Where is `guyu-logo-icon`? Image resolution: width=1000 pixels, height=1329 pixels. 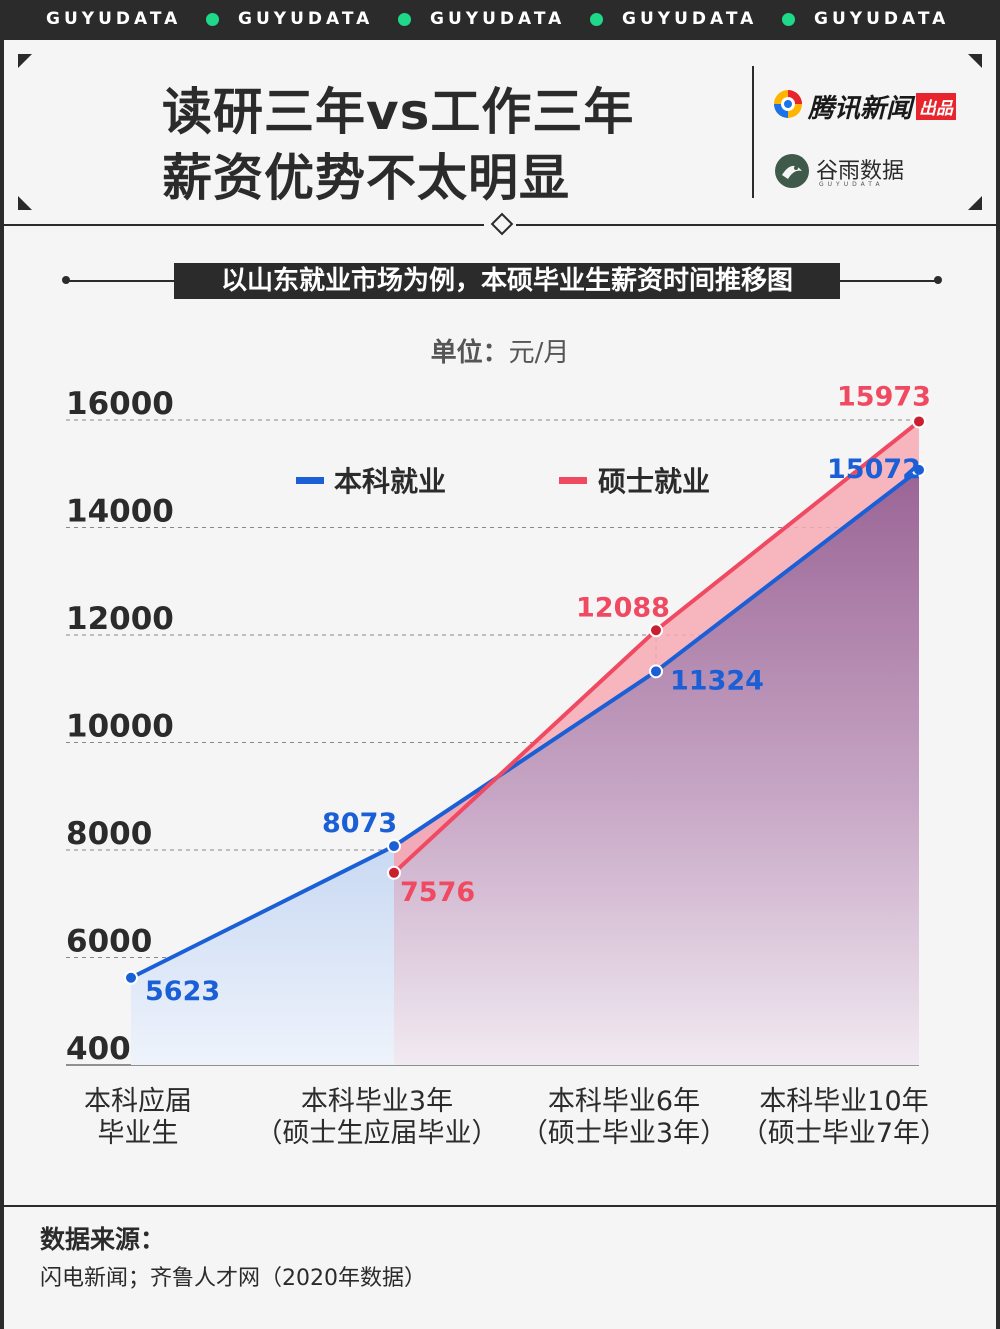 guyu-logo-icon is located at coordinates (792, 171).